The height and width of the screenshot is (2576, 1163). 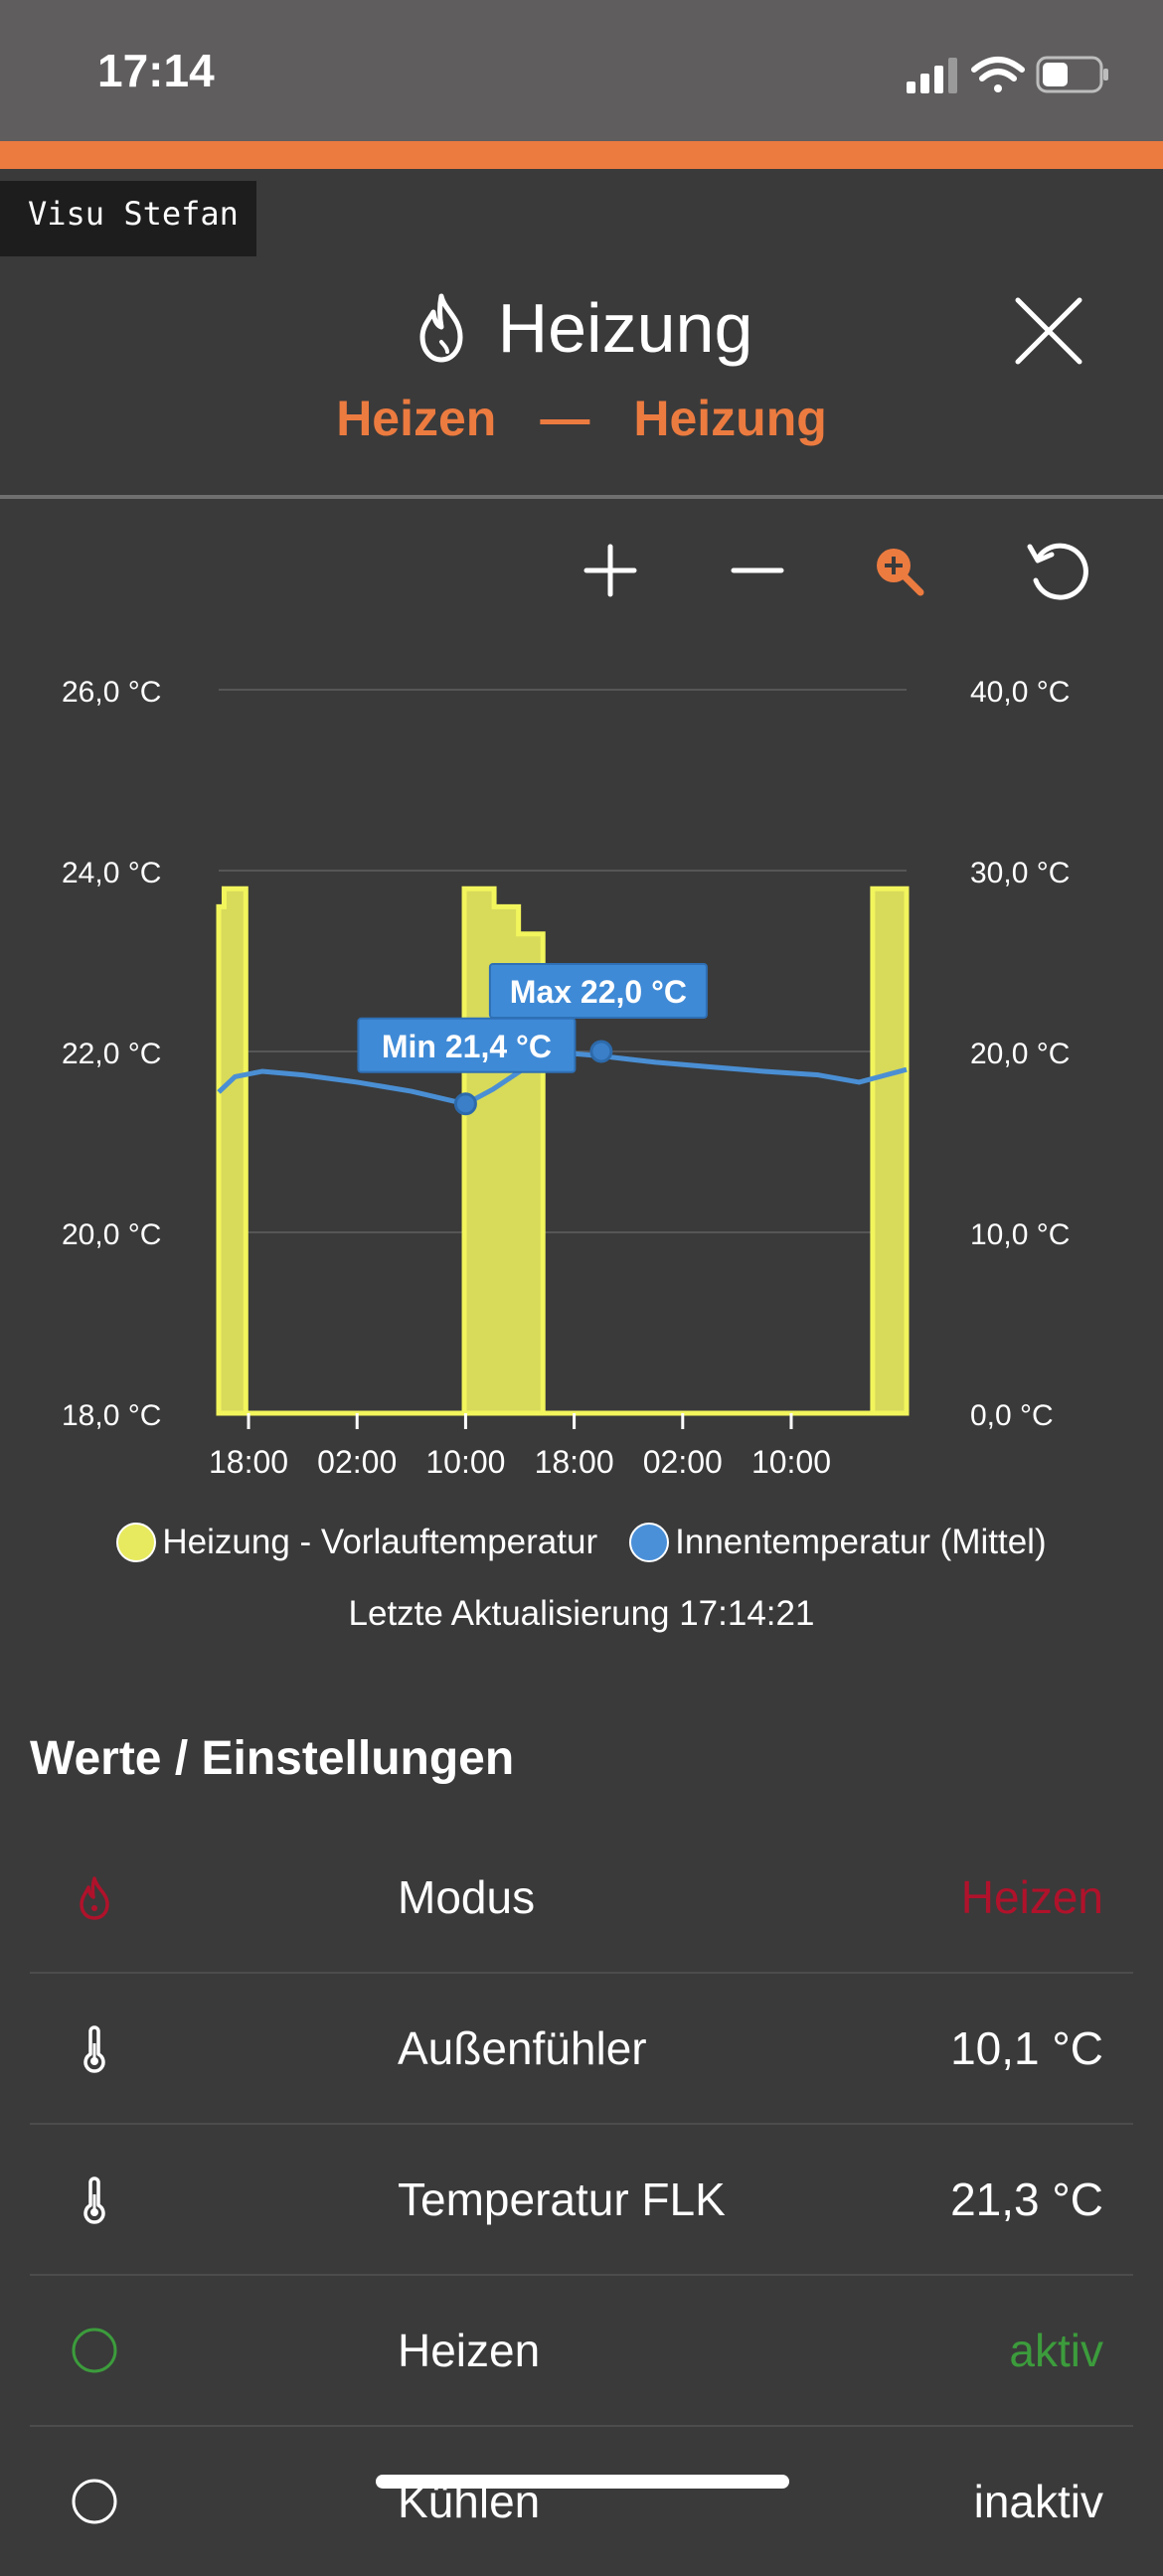 I want to click on settings-row-value: 10,1 °C, so click(x=1026, y=2048).